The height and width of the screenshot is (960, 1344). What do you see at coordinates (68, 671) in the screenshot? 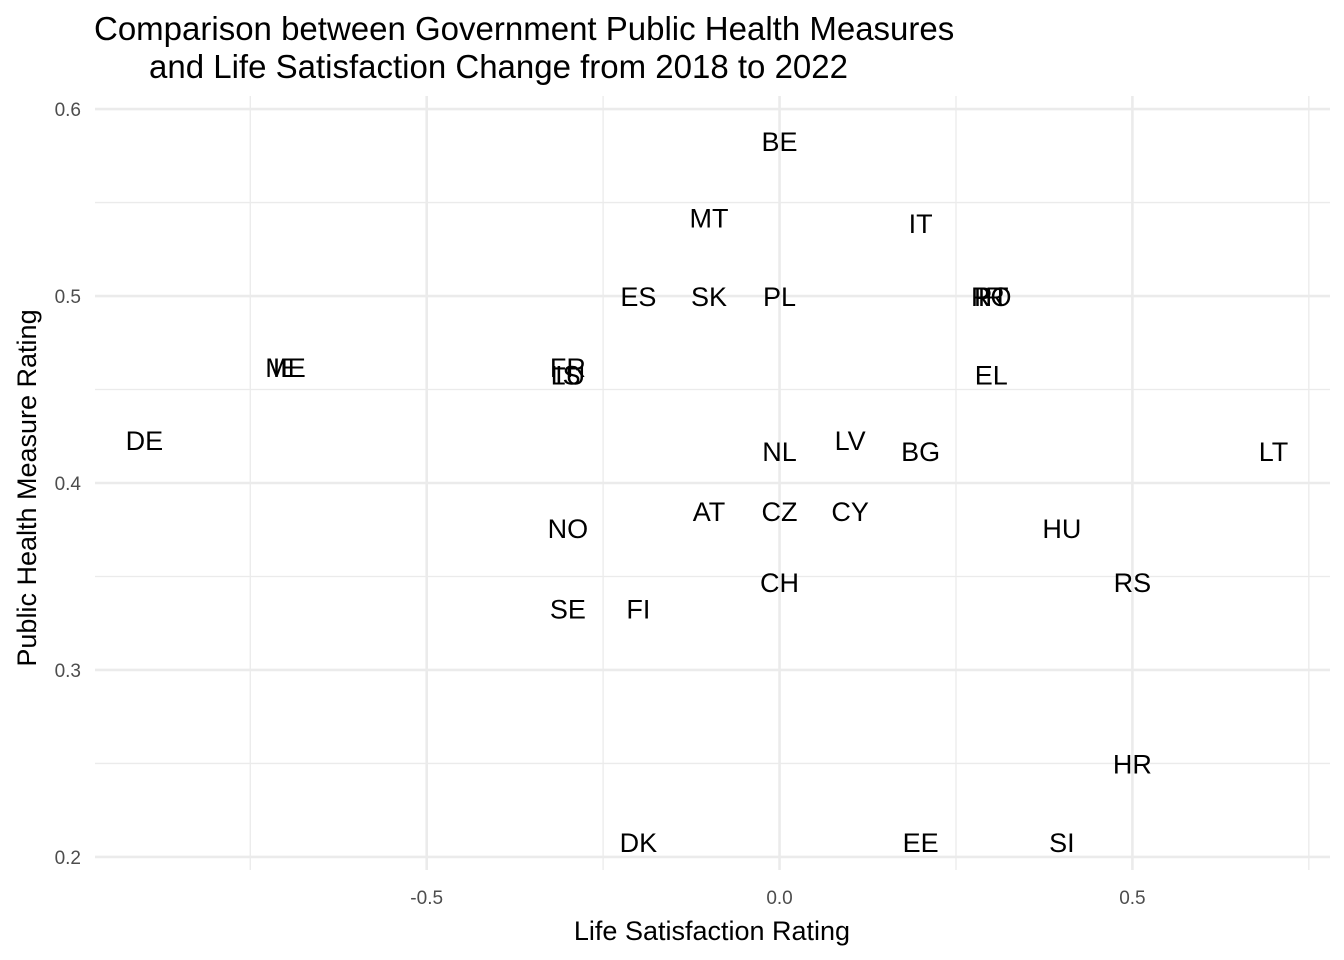
I see `y-tick-label: 0.3` at bounding box center [68, 671].